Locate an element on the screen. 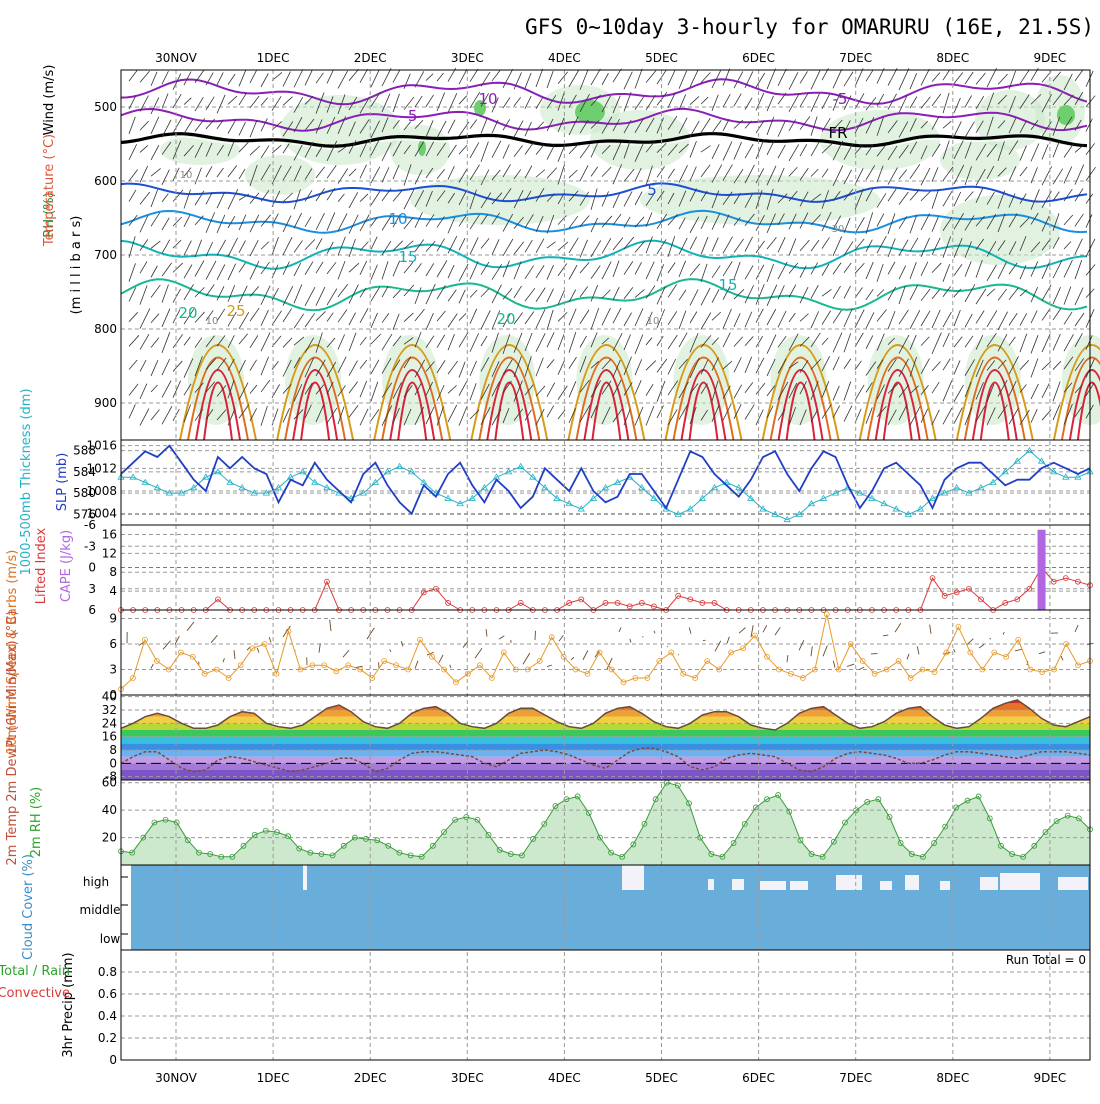 The width and height of the screenshot is (1100, 1104). date-label-bottom: 9DEC is located at coordinates (1049, 1078).